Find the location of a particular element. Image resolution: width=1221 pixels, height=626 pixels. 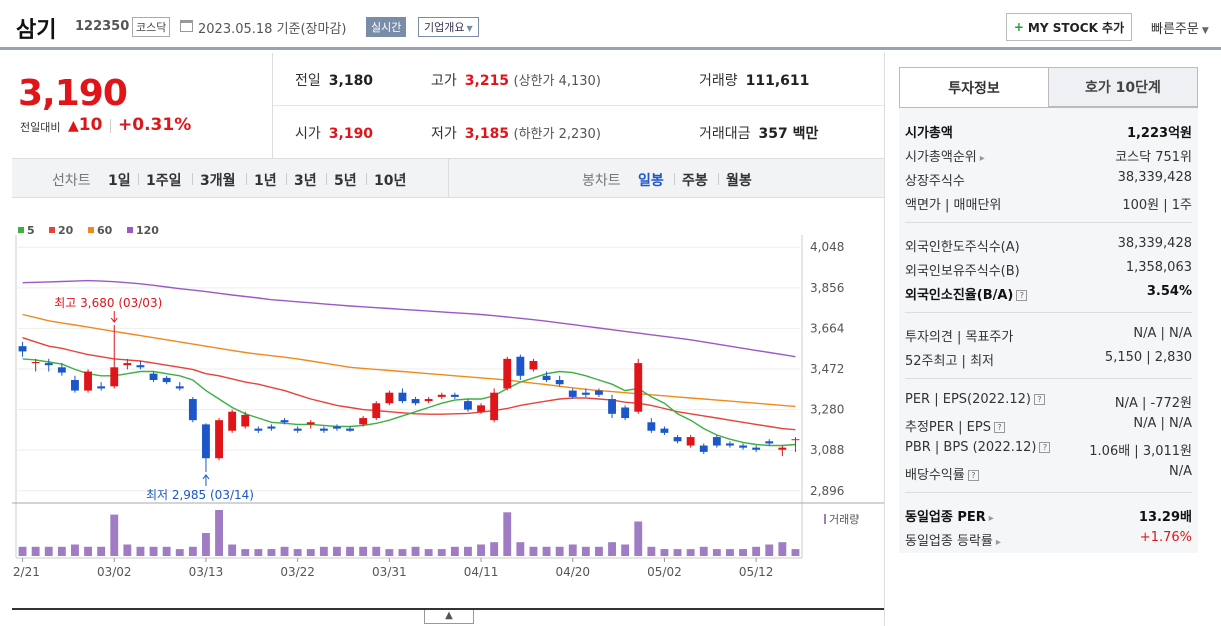

base-date: 2023.05.18 기준(장마감) is located at coordinates (272, 29).